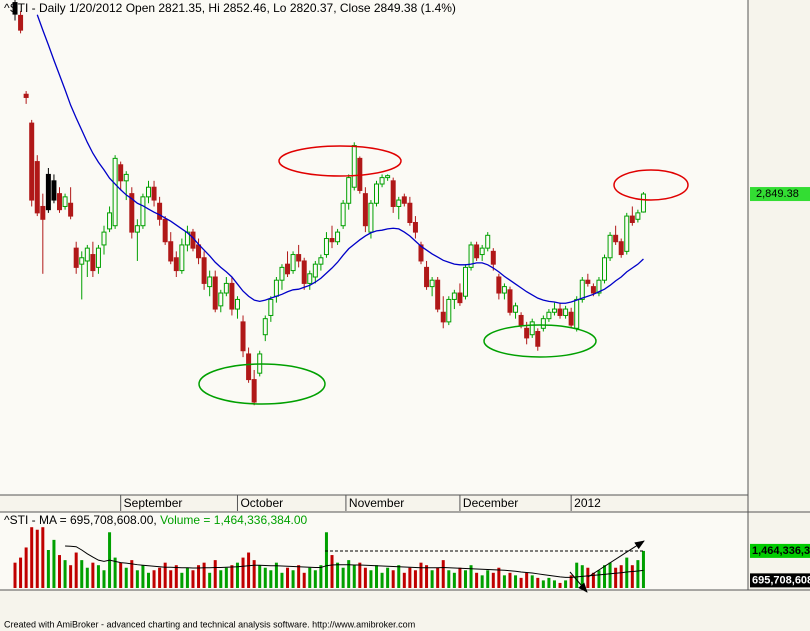 This screenshot has height=631, width=810. What do you see at coordinates (780, 580) in the screenshot?
I see `volume-ma-label-box` at bounding box center [780, 580].